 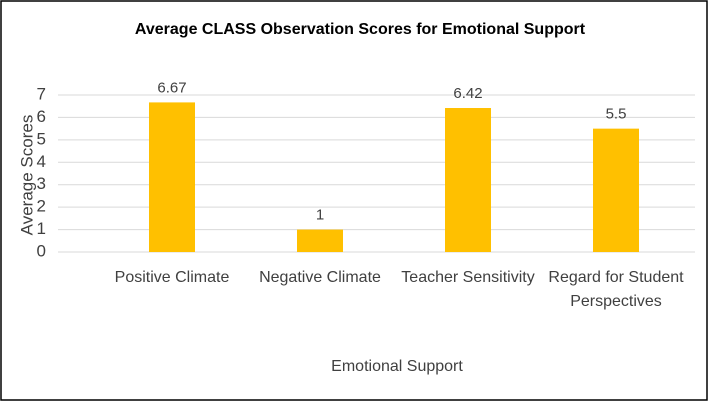 What do you see at coordinates (172, 277) in the screenshot?
I see `x-tick-label: Positive Climate` at bounding box center [172, 277].